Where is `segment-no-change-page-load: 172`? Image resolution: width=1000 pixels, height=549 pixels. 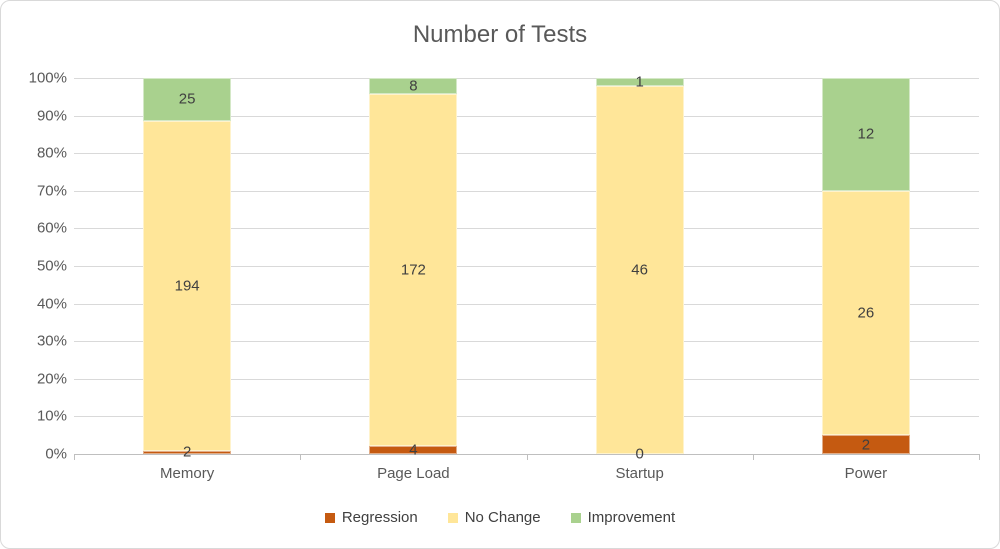 segment-no-change-page-load: 172 is located at coordinates (413, 270).